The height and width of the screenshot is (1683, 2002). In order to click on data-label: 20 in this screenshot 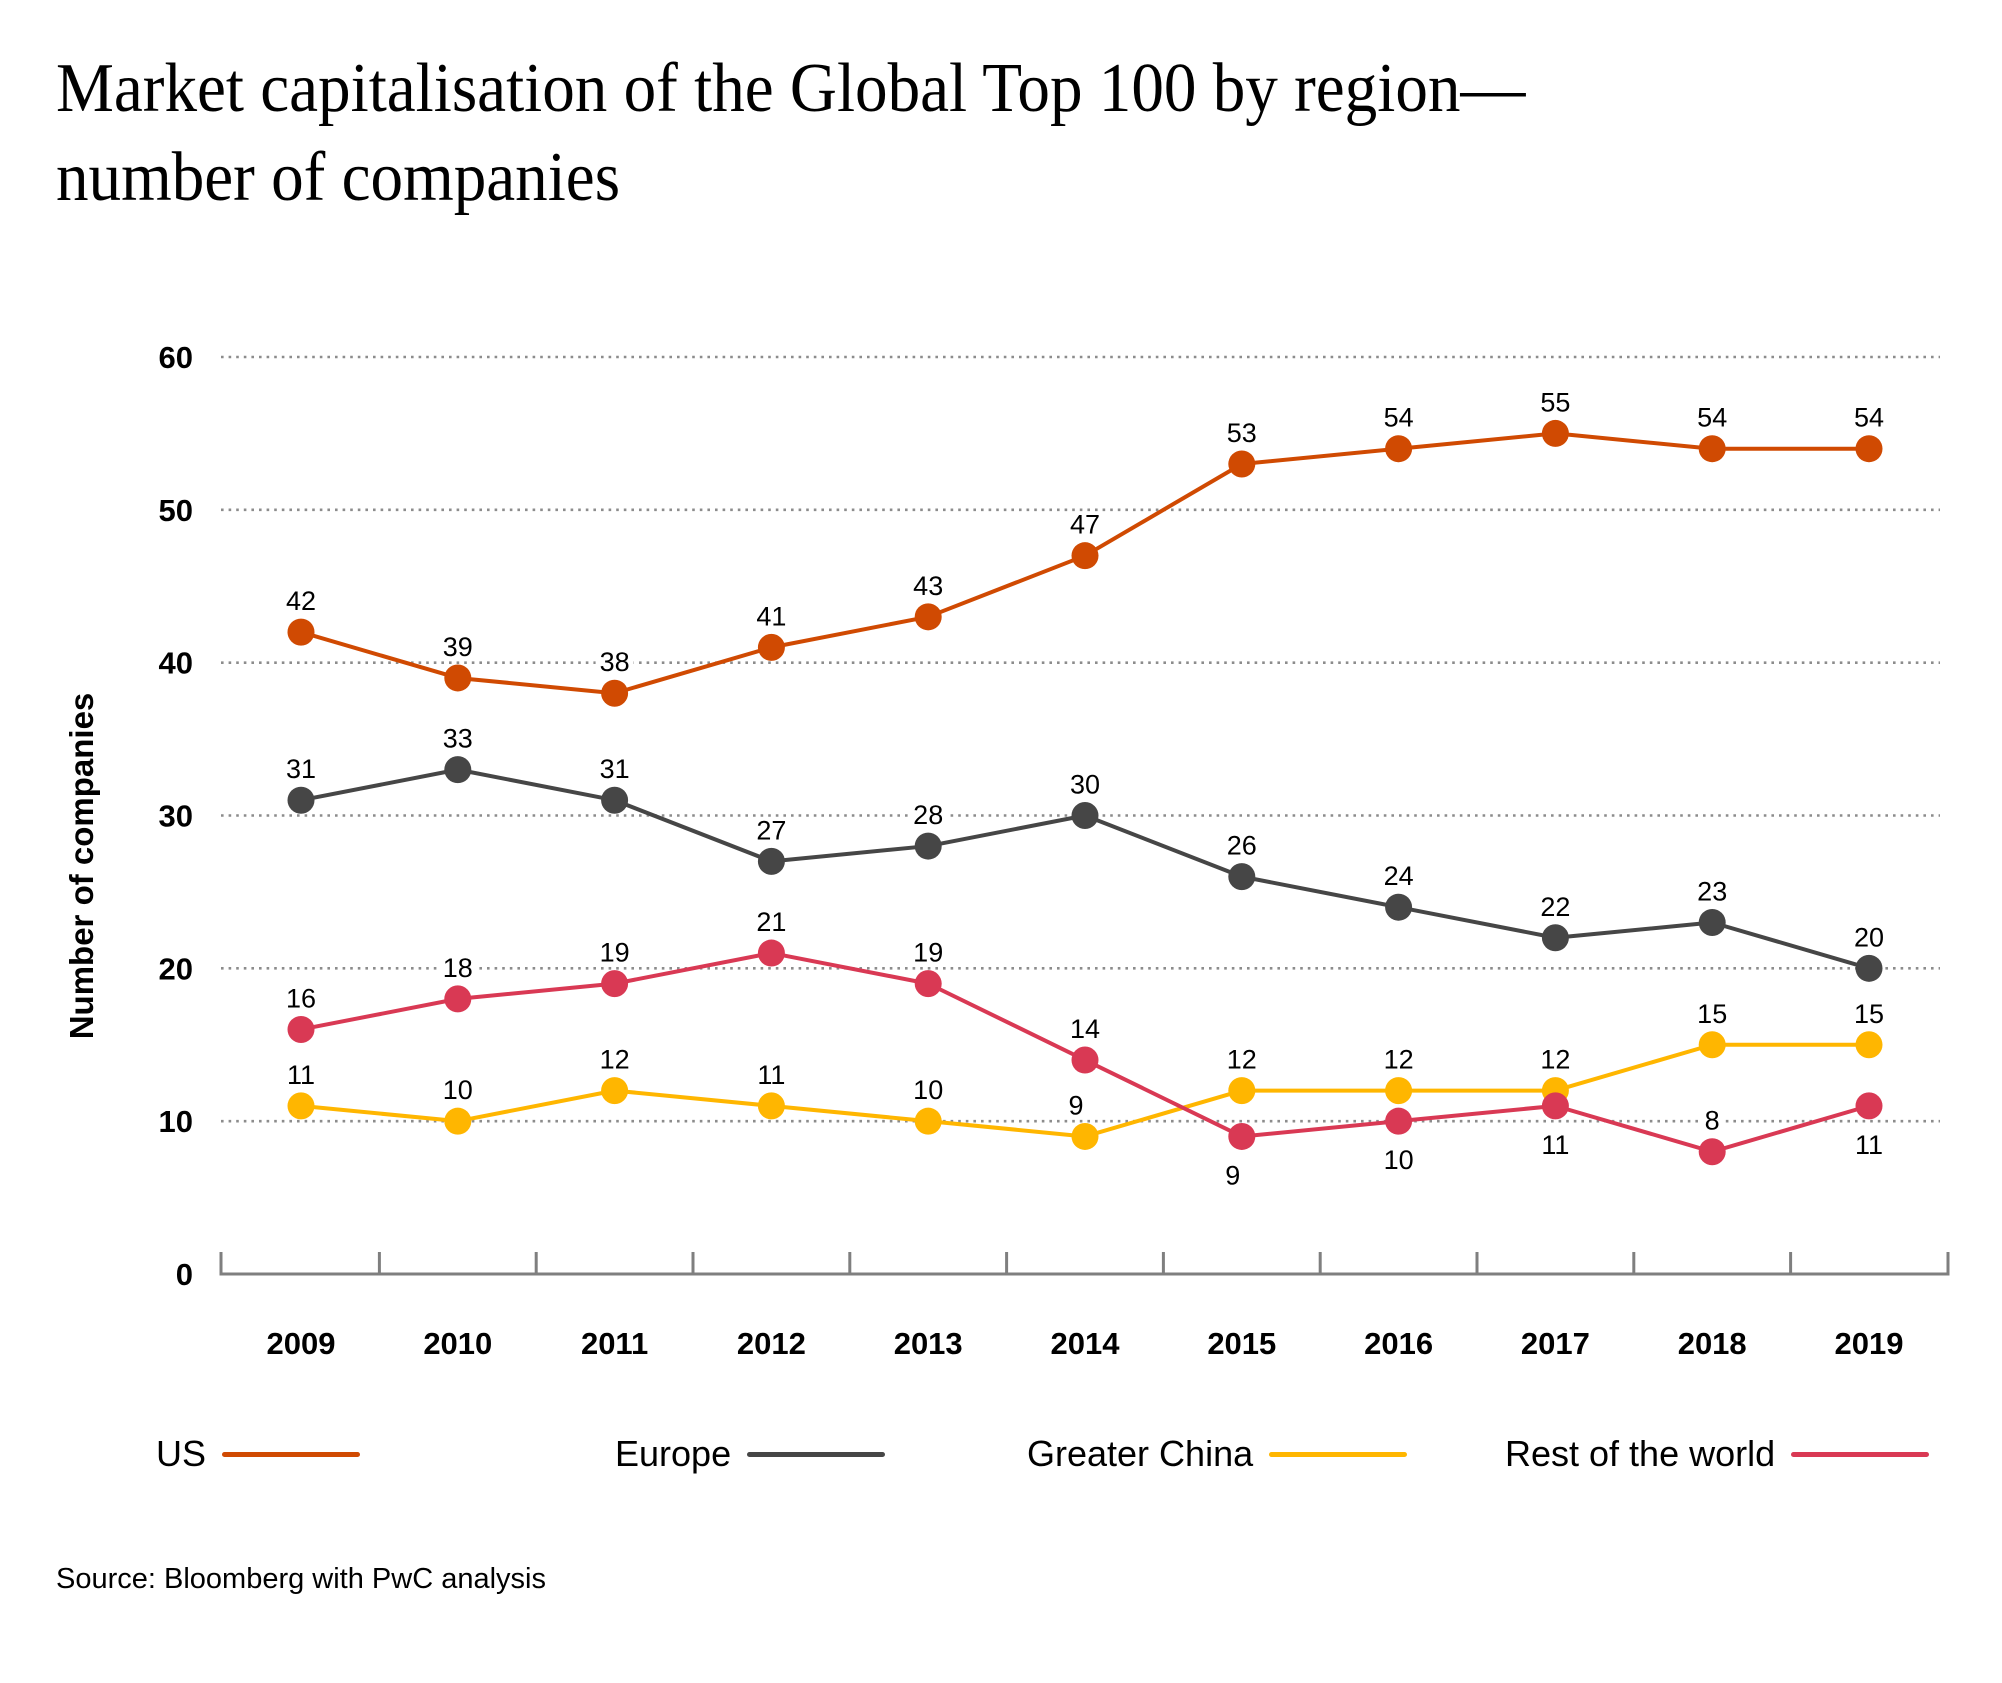, I will do `click(1869, 937)`.